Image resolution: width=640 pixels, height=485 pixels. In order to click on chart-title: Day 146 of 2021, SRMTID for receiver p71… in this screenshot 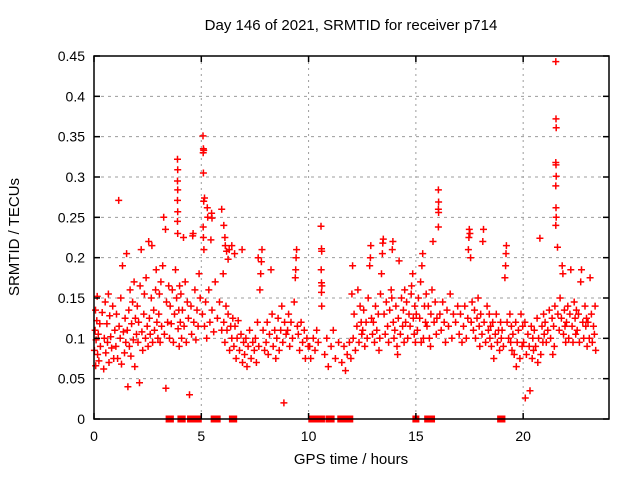, I will do `click(351, 25)`.